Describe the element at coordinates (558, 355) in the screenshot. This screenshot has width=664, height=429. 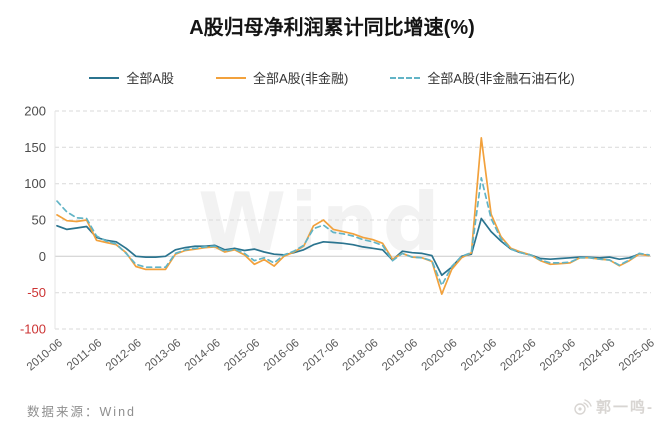
I see `x-tick-label: 2023-06` at that location.